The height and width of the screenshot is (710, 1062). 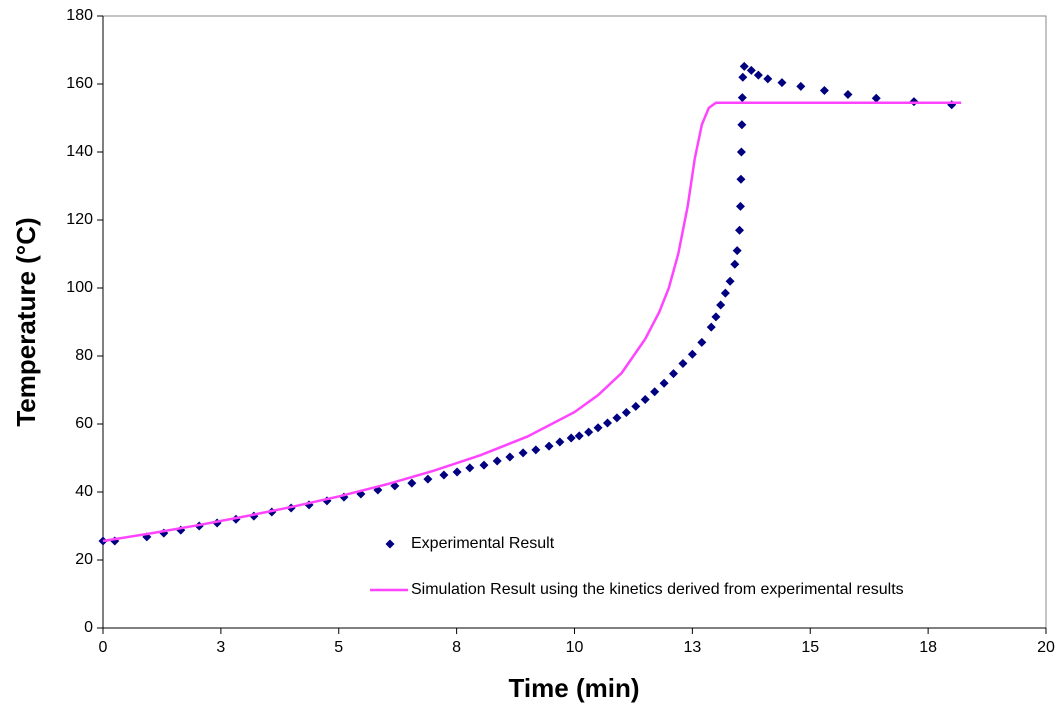 What do you see at coordinates (483, 543) in the screenshot?
I see `legend-label: Experimental Result` at bounding box center [483, 543].